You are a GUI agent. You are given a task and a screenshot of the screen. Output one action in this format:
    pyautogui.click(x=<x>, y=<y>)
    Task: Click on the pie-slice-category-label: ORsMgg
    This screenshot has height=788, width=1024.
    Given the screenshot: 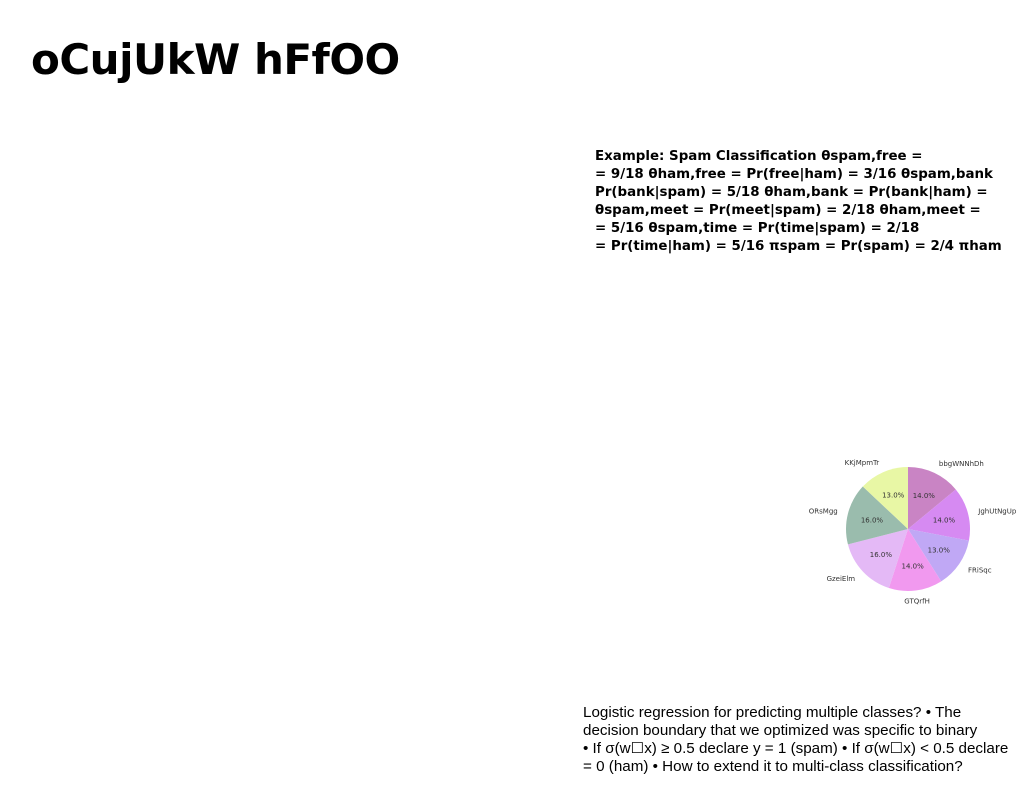 What is the action you would take?
    pyautogui.click(x=823, y=511)
    